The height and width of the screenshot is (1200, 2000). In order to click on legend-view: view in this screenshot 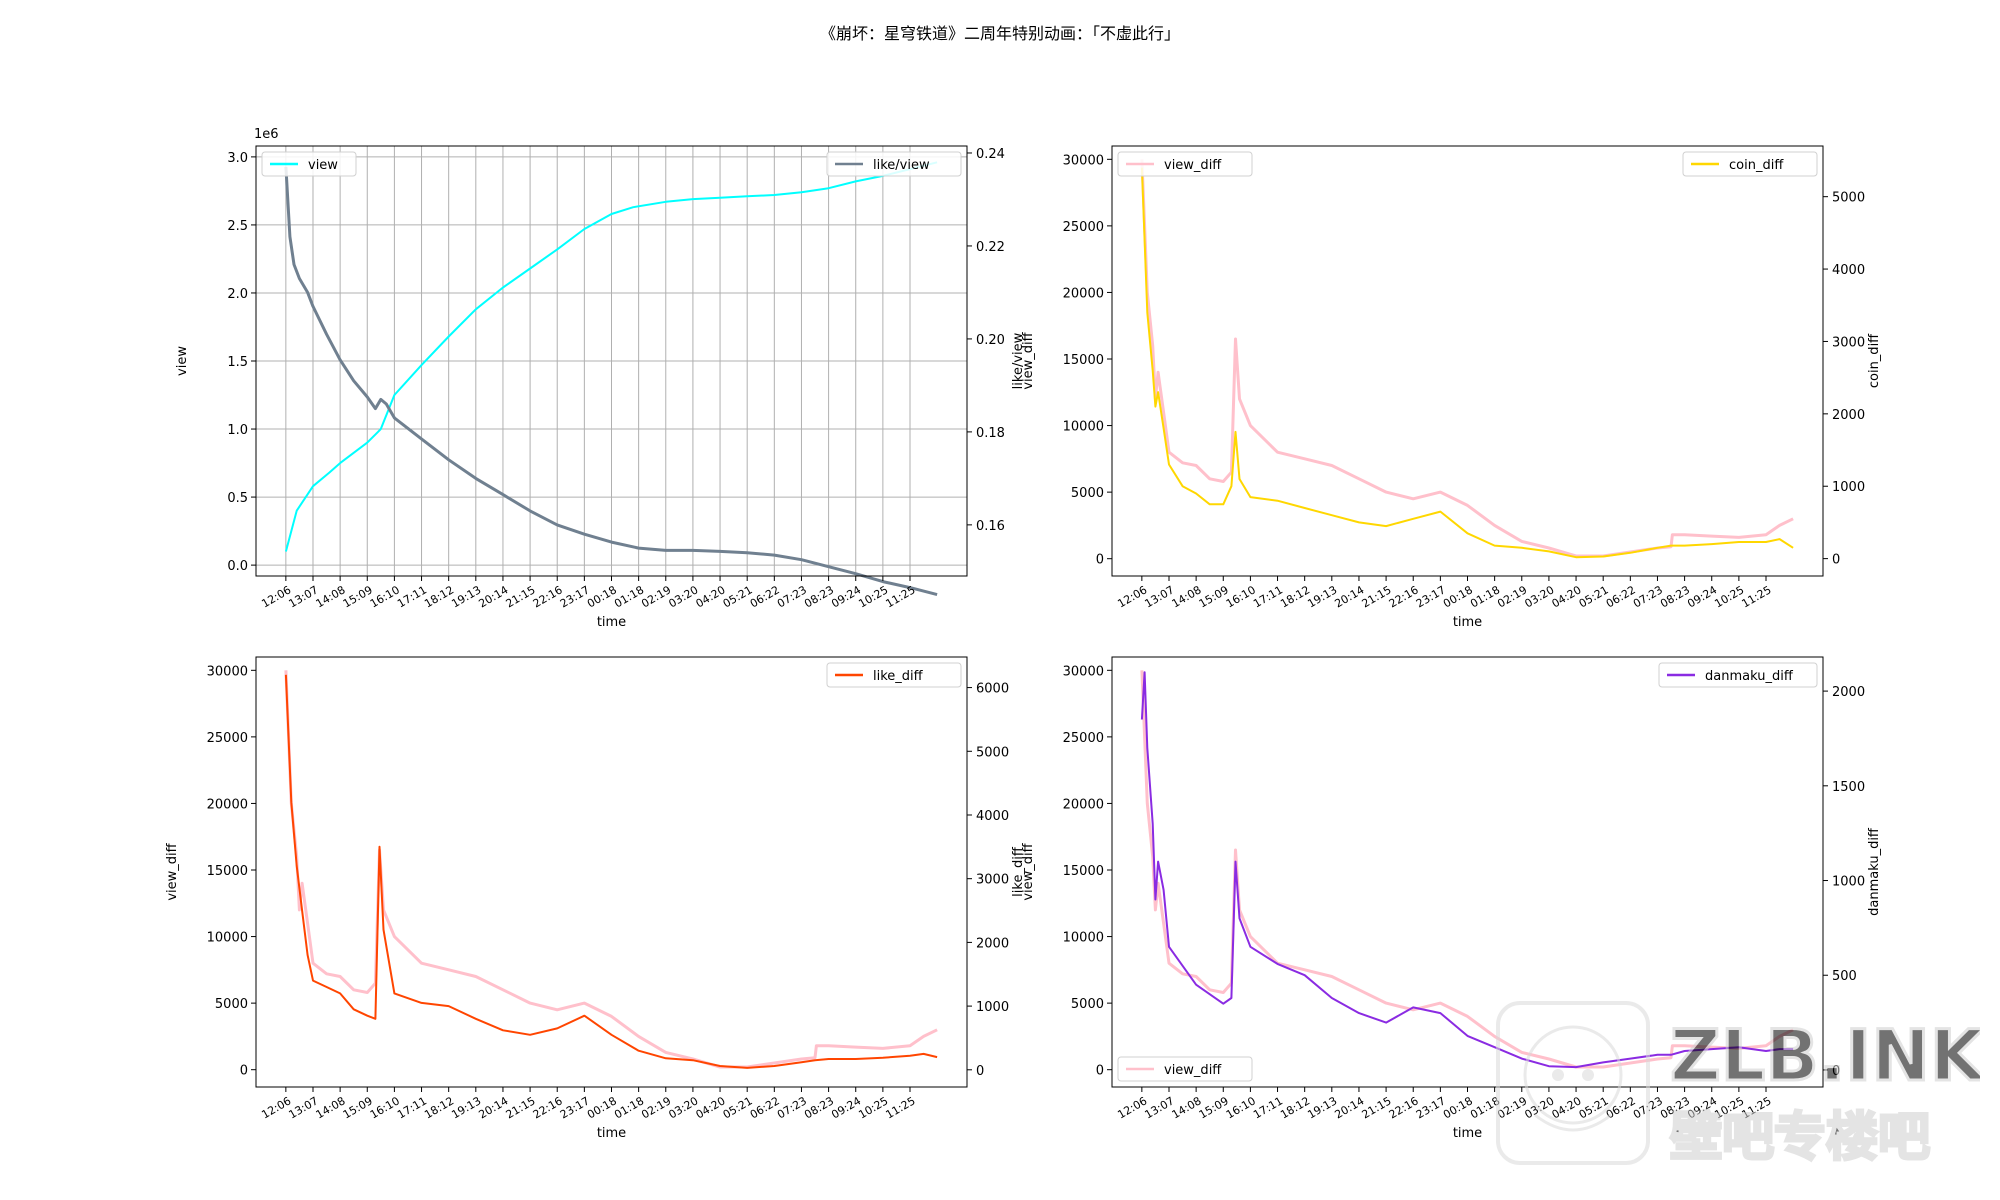, I will do `click(309, 164)`.